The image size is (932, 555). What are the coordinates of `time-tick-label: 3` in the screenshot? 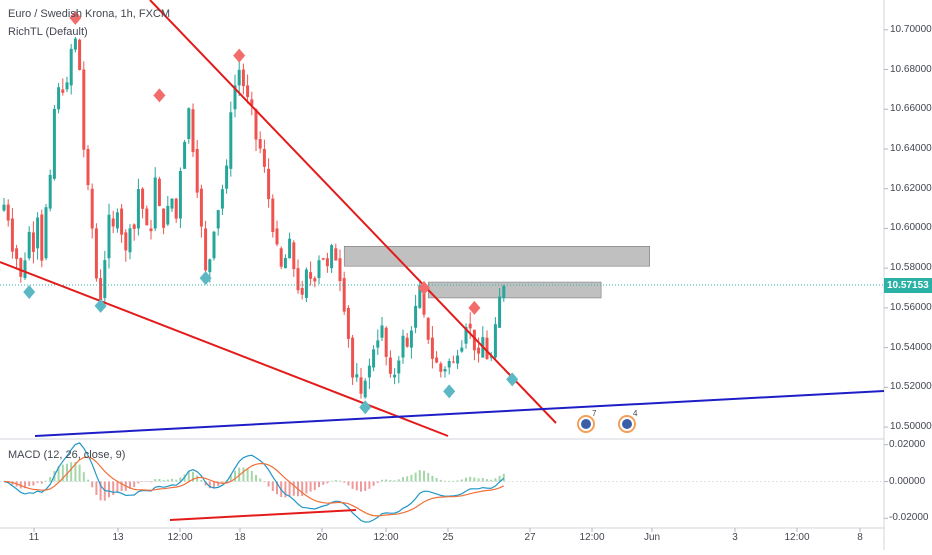 It's located at (735, 537).